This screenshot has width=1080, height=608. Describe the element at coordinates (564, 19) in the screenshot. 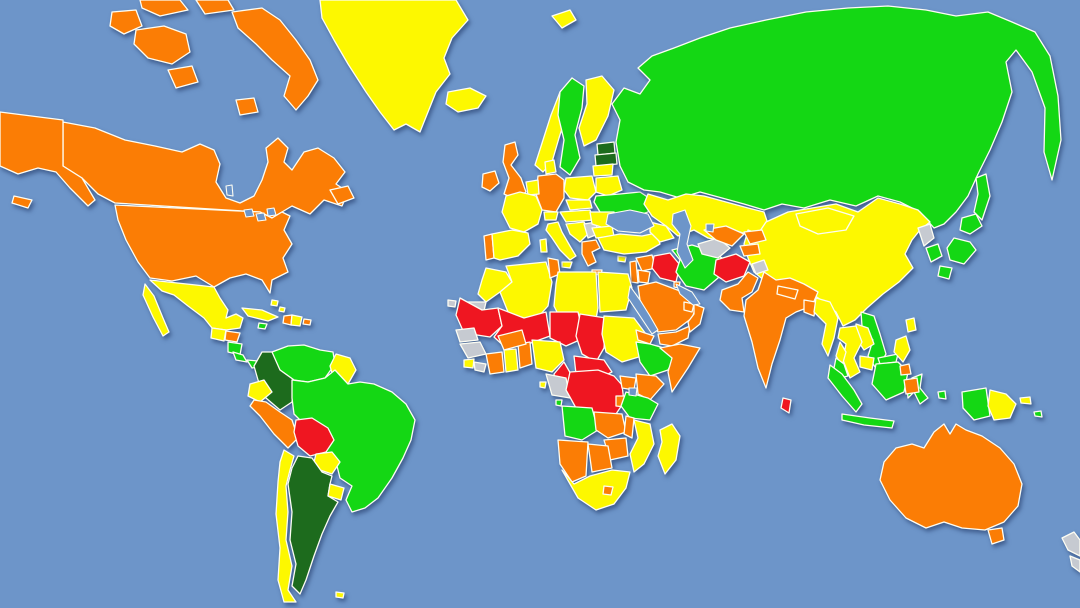

I see `region-svalbard` at that location.